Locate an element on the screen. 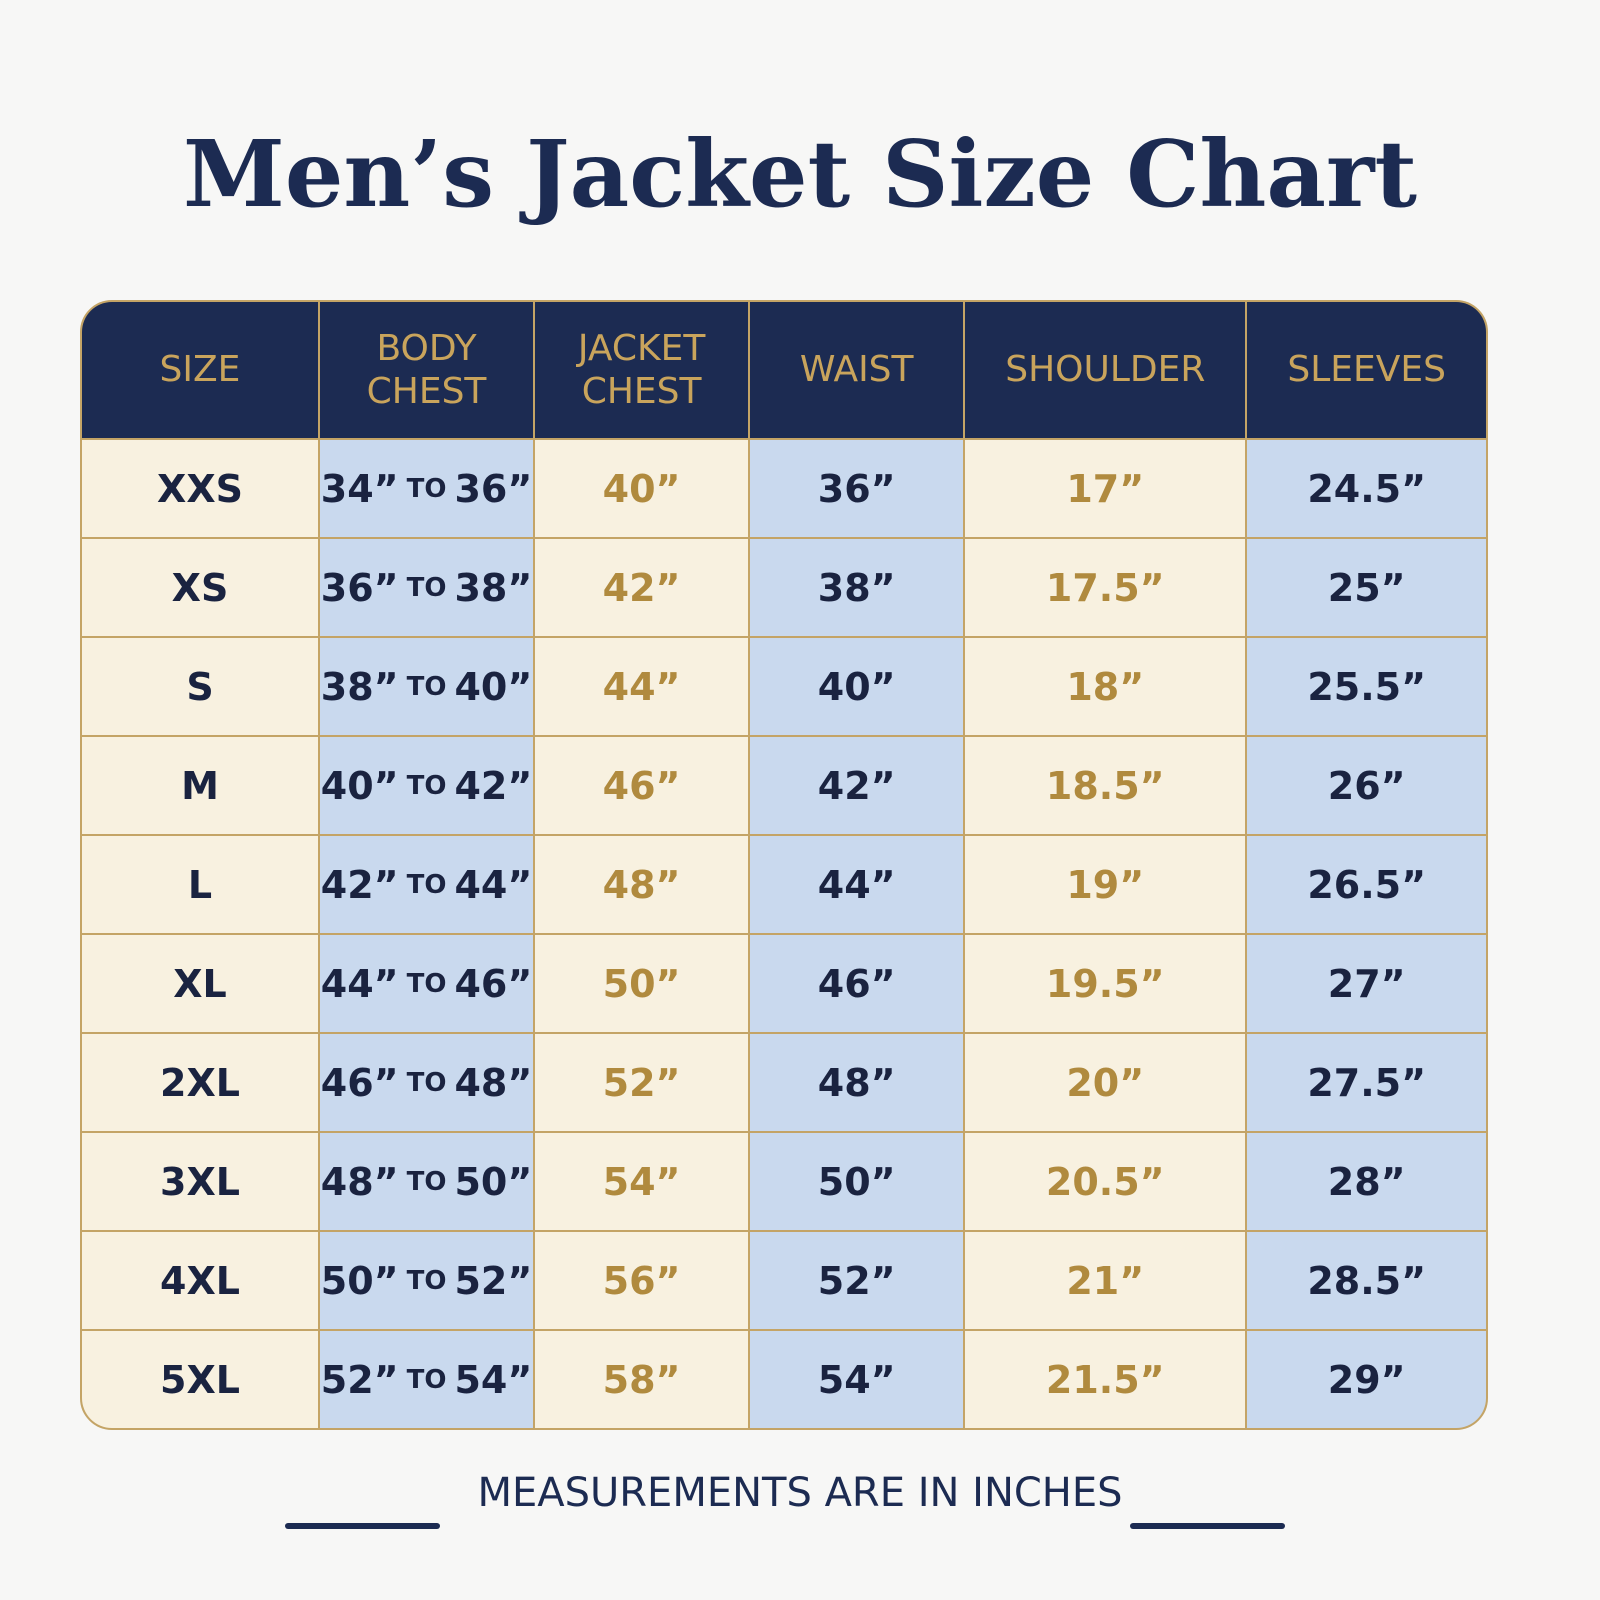 The image size is (1600, 1600). table-cell: L is located at coordinates (200, 884).